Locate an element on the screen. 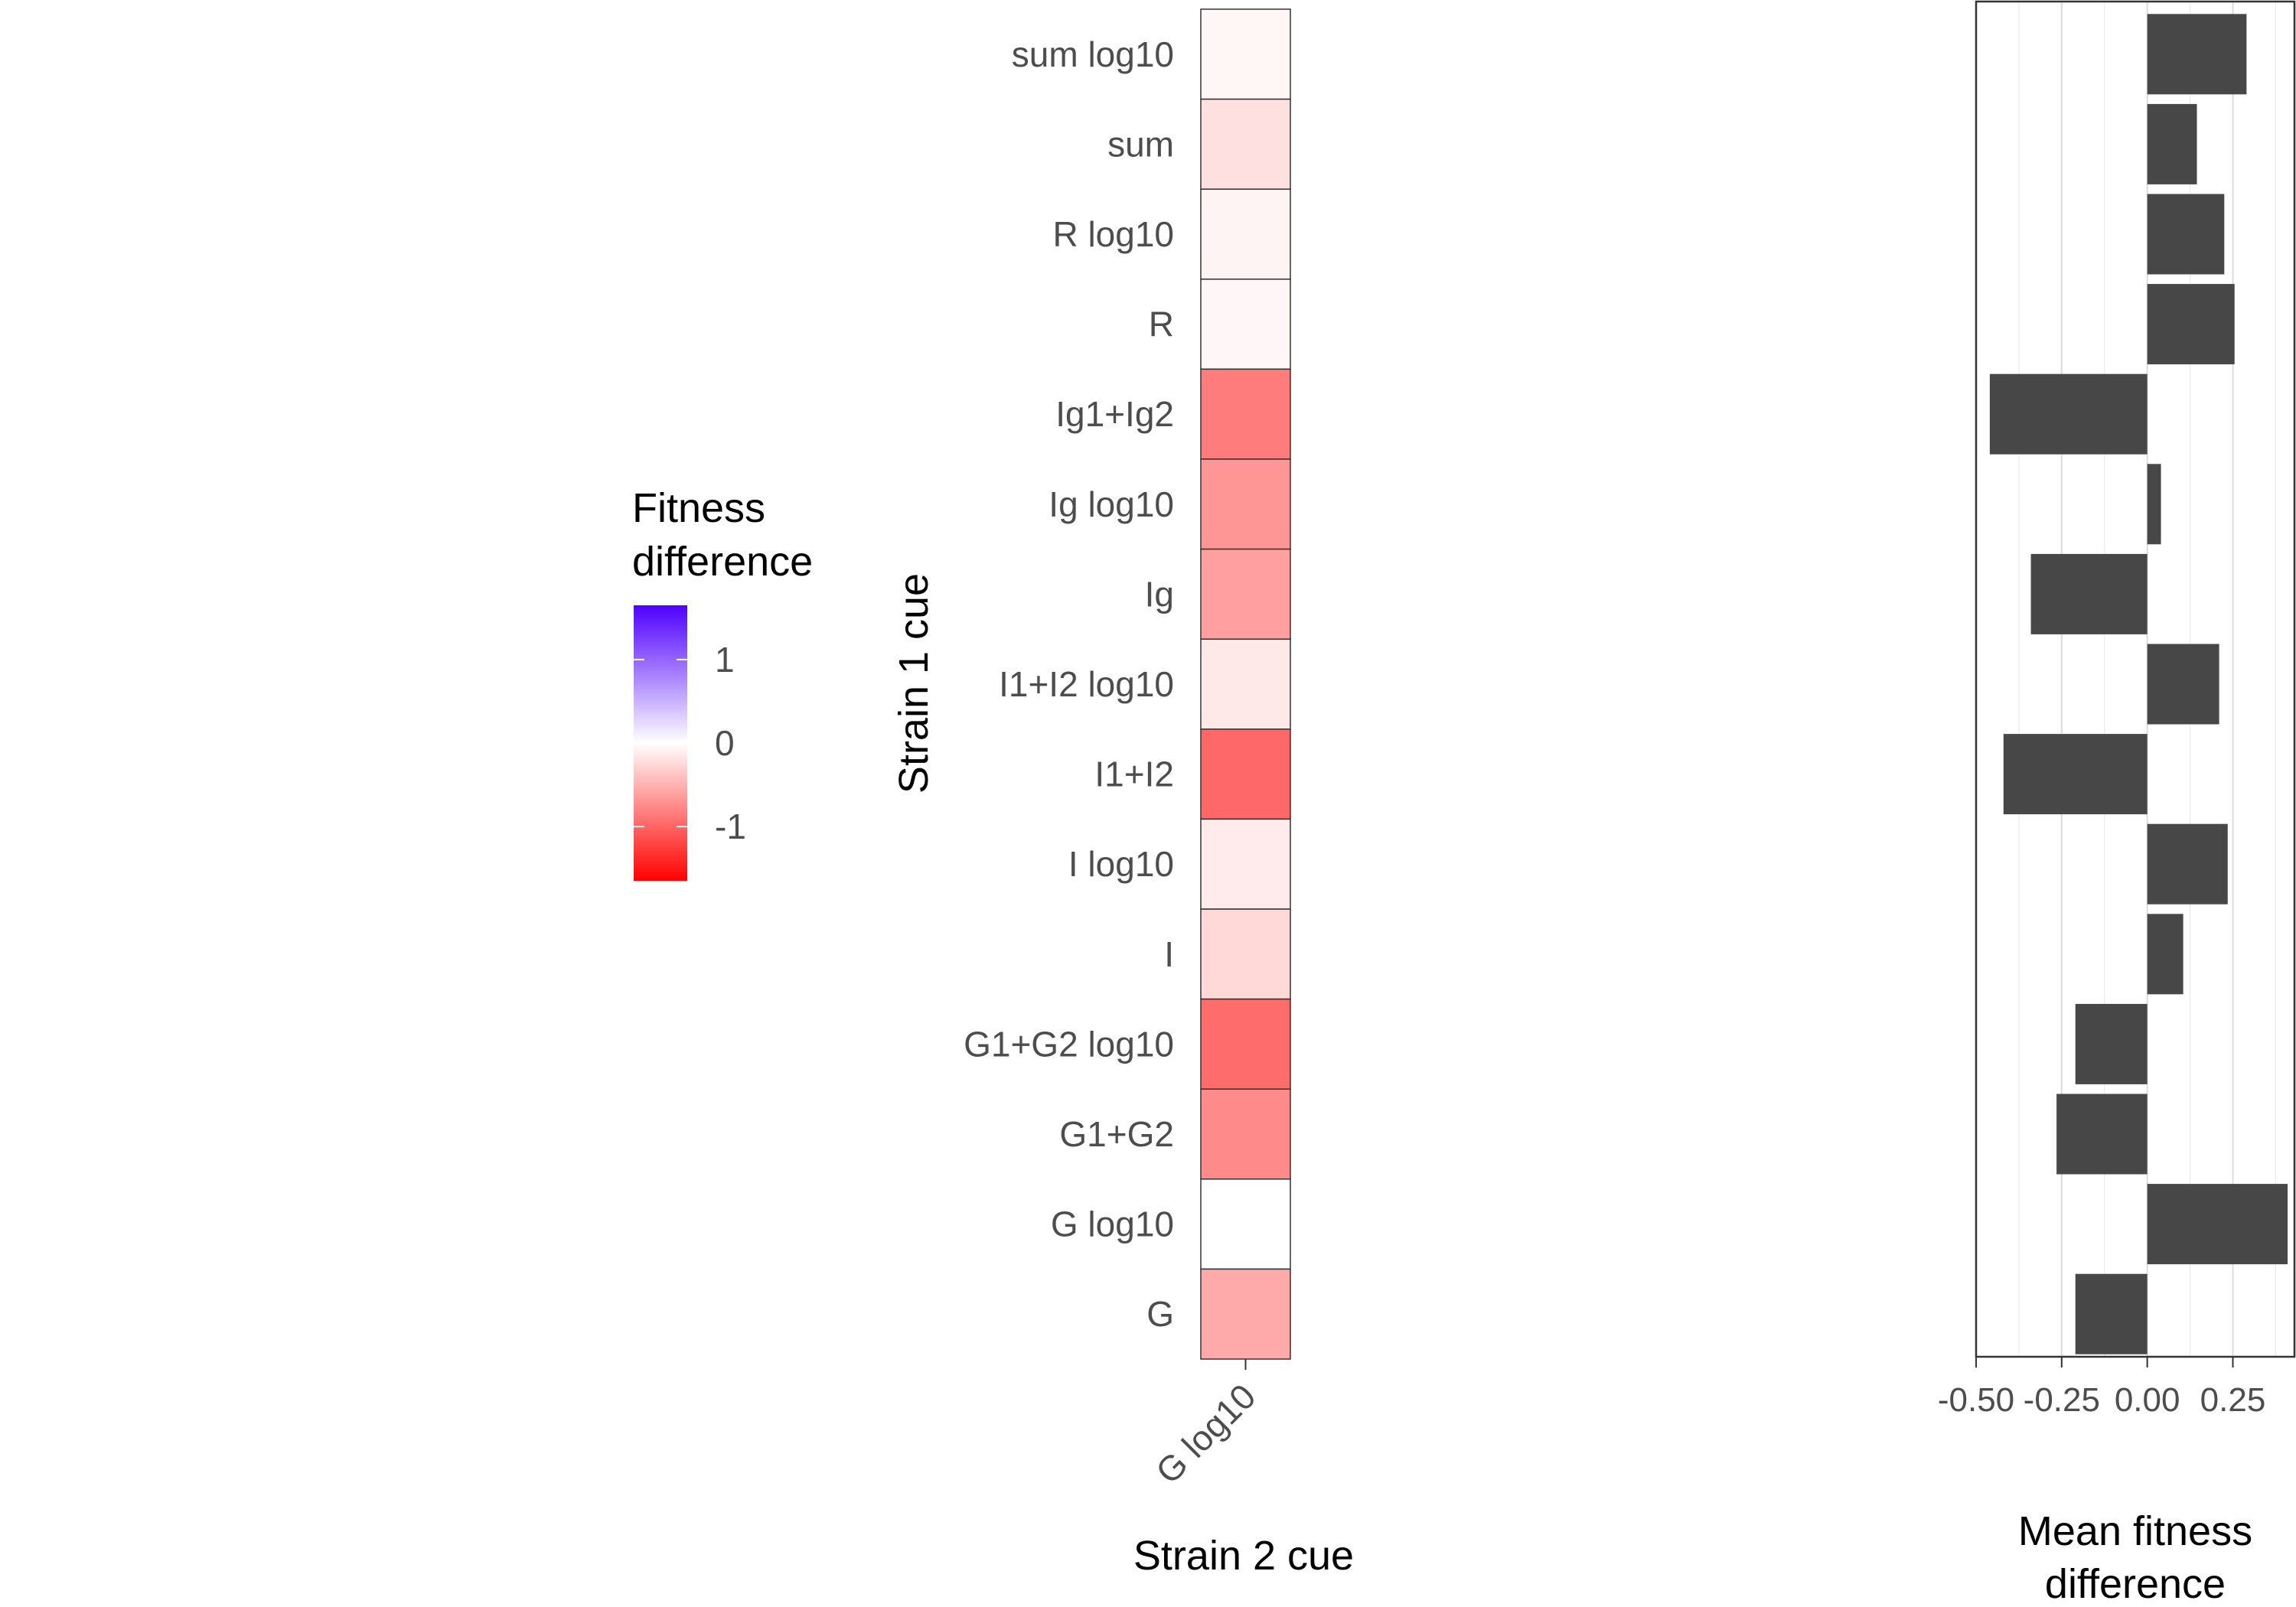 The width and height of the screenshot is (2296, 1607). heatmap-cell-g1-g2 is located at coordinates (1245, 1134).